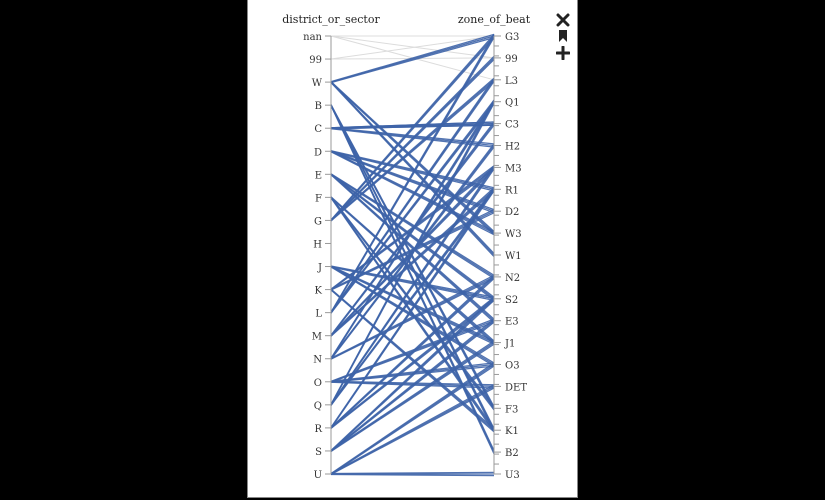 This screenshot has width=825, height=500. What do you see at coordinates (512, 37) in the screenshot?
I see `right-axis-tick-label: G3` at bounding box center [512, 37].